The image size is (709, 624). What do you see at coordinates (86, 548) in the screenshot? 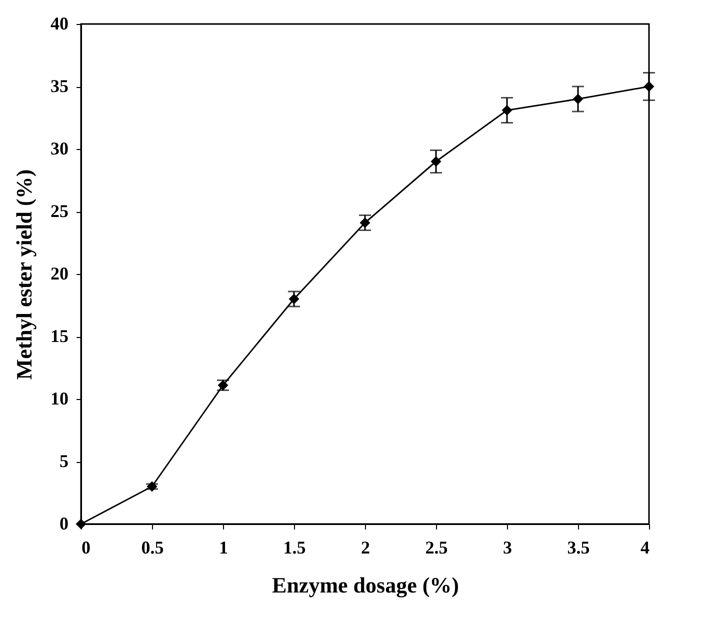
I see `x-tick-label: 0` at bounding box center [86, 548].